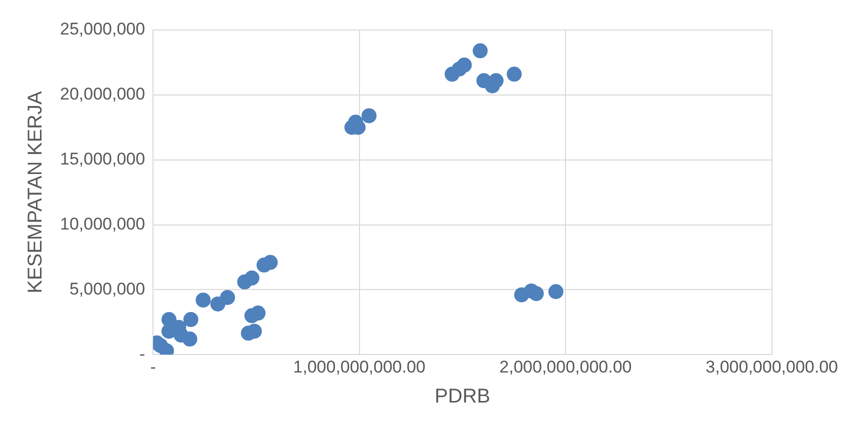  I want to click on x-axis-title: PDRB, so click(462, 397).